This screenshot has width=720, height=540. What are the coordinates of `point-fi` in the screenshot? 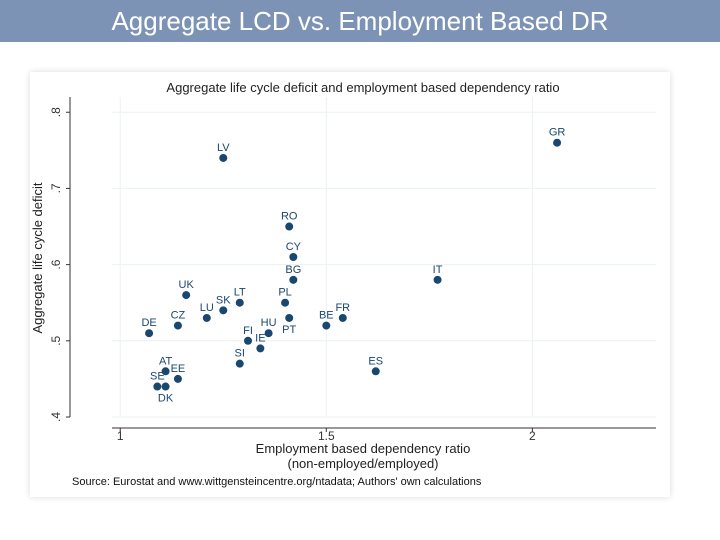 It's located at (248, 340).